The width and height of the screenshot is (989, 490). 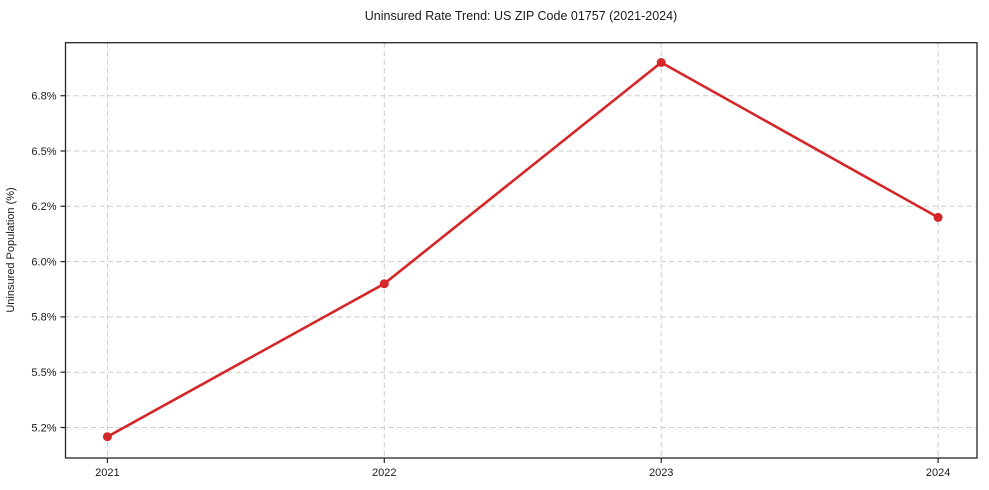 I want to click on y-tick-label: 5.8%, so click(x=43, y=318).